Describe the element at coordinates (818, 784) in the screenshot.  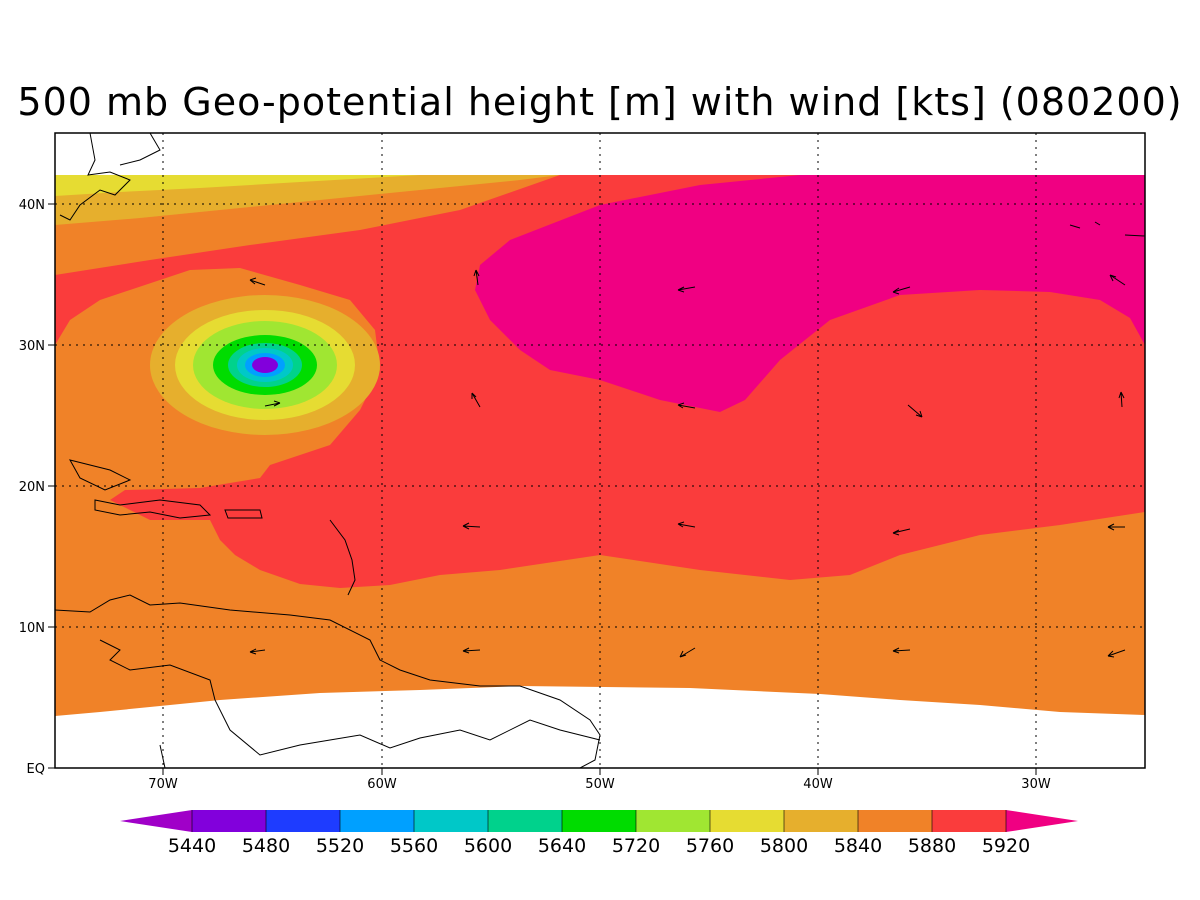
I see `lon-tick-40w: 40W` at that location.